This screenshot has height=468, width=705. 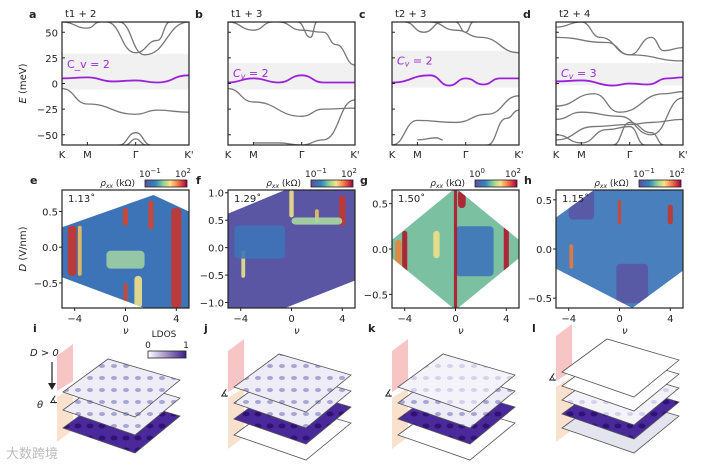 I want to click on displacement-field-label: D > 0, so click(x=44, y=353).